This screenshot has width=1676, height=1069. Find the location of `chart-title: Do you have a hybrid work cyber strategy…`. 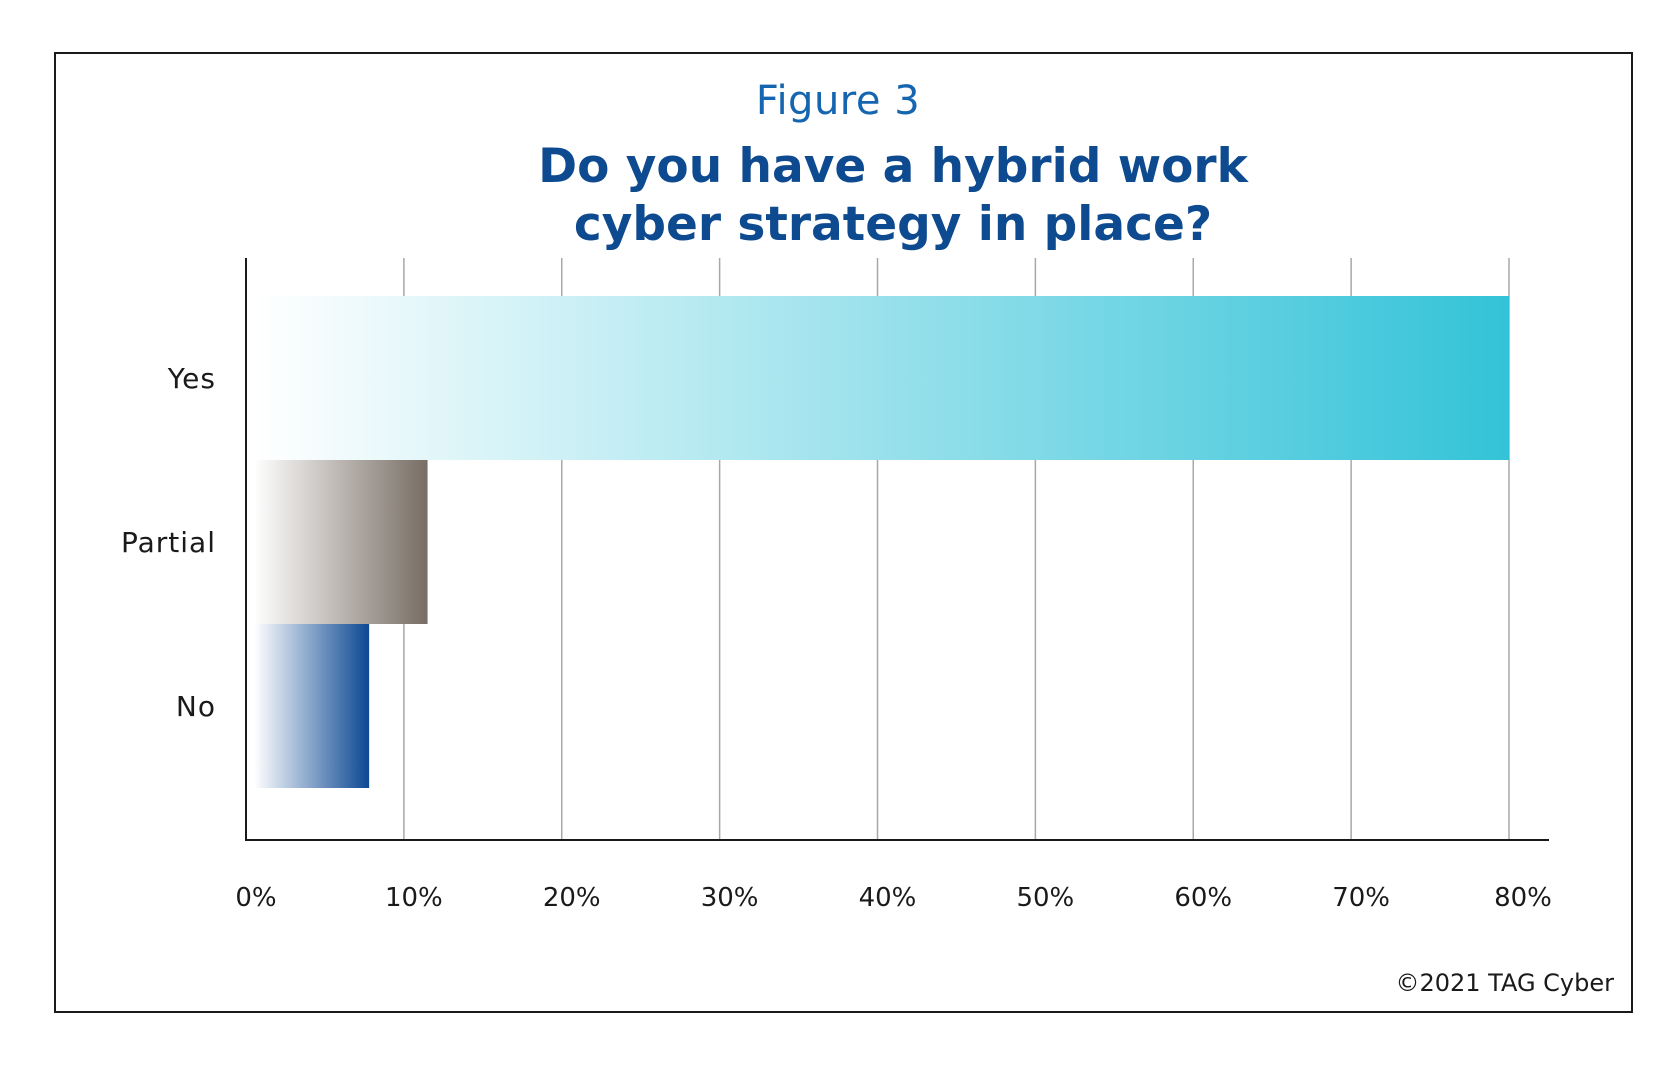

chart-title: Do you have a hybrid work cyber strategy… is located at coordinates (838, 196).